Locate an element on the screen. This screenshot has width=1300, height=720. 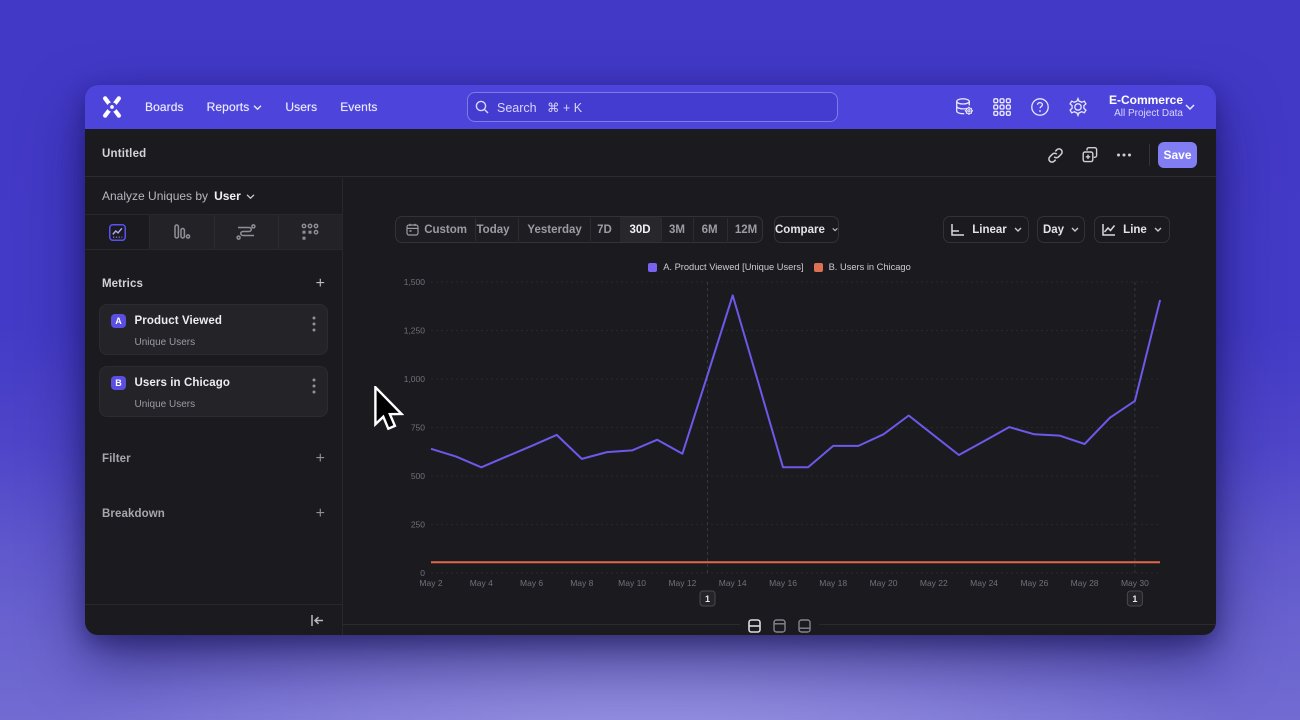
svg-text: 1,000 is located at coordinates (415, 379).